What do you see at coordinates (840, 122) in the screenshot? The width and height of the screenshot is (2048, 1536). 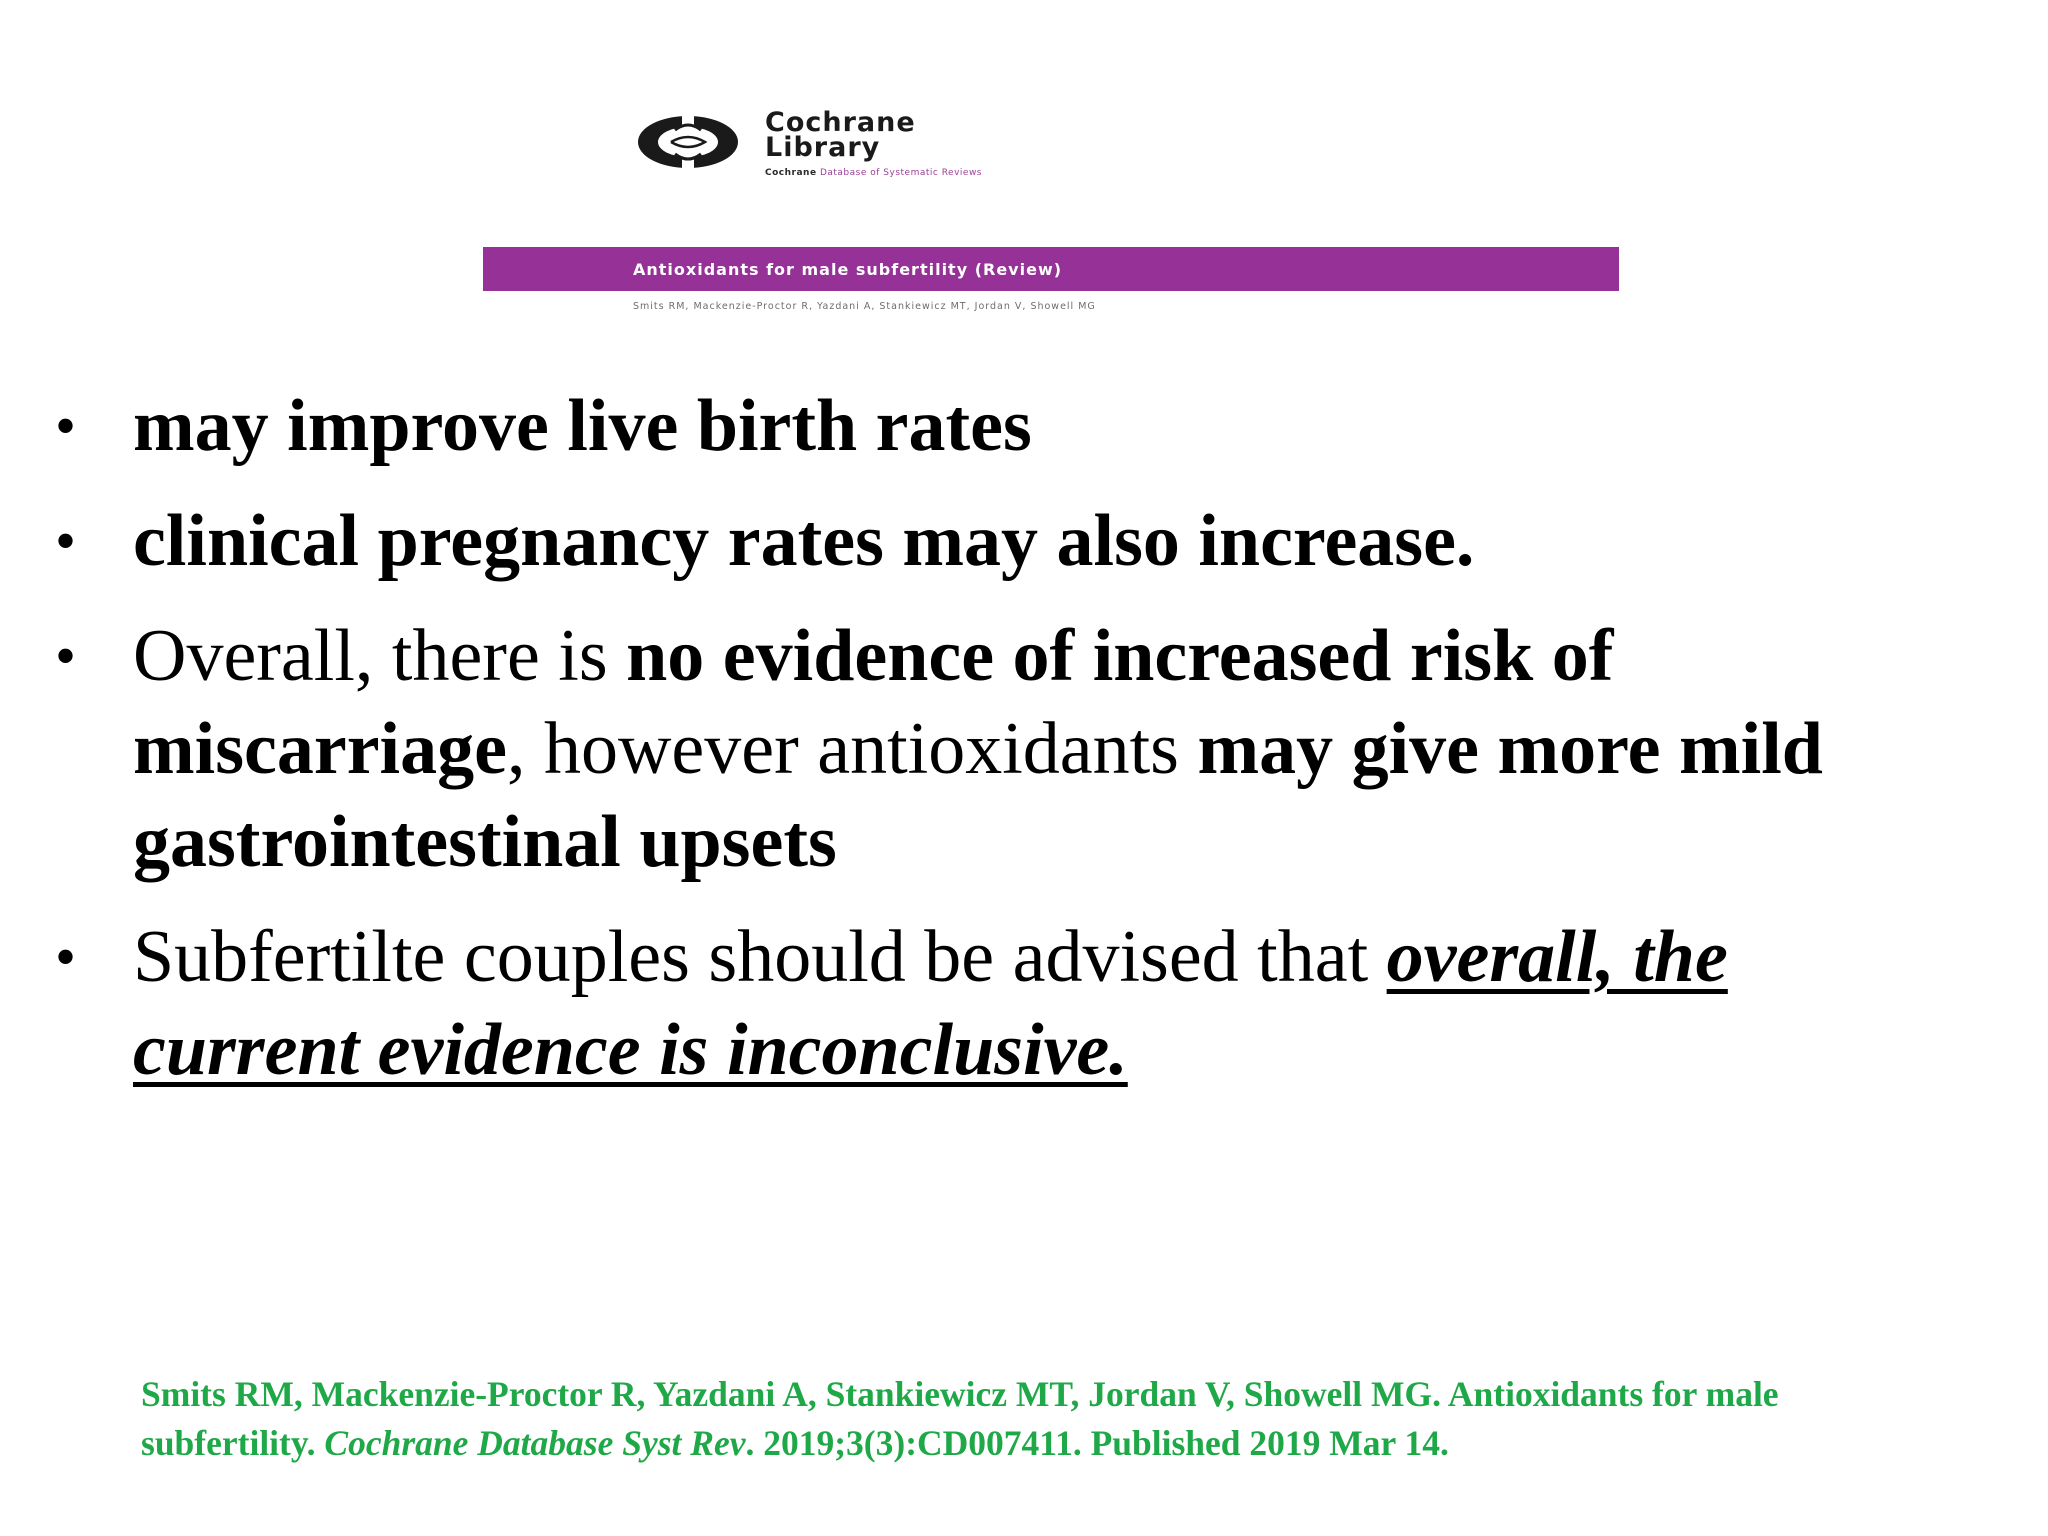 I see `logo-name-line1: Cochrane` at bounding box center [840, 122].